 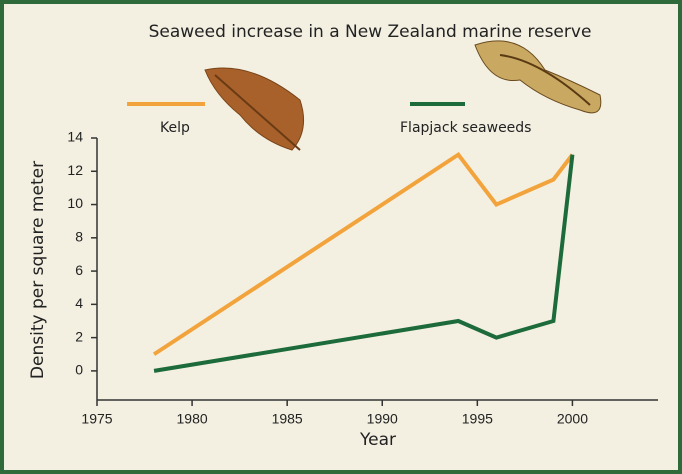 What do you see at coordinates (538, 77) in the screenshot?
I see `flapjack-illustration` at bounding box center [538, 77].